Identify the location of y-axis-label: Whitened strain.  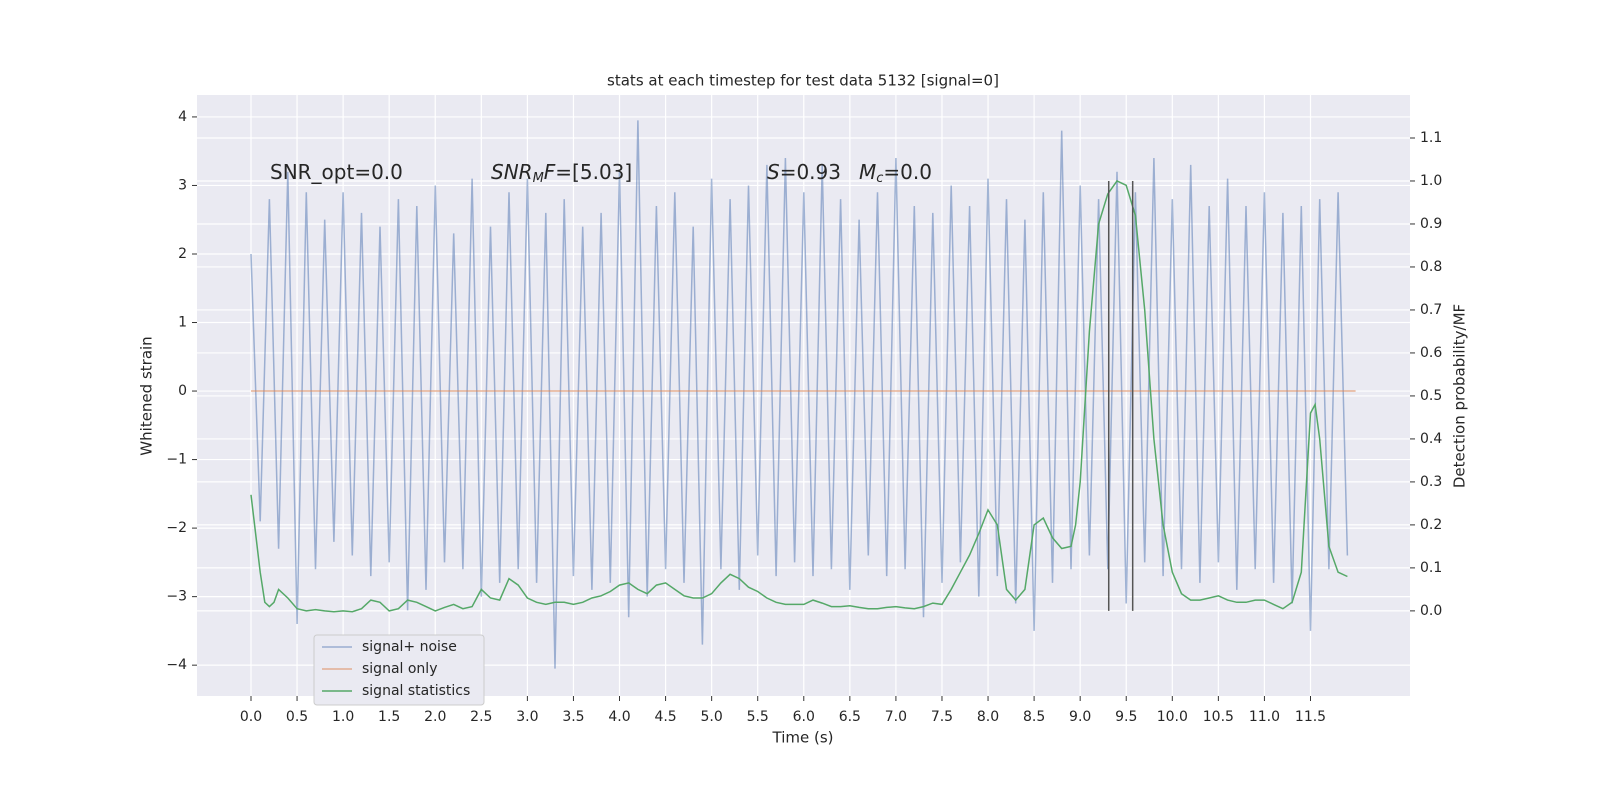
(147, 395).